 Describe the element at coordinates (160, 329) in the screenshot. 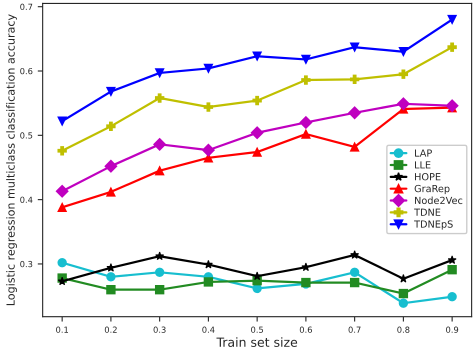

I see `x-tick-label: 0.3` at that location.